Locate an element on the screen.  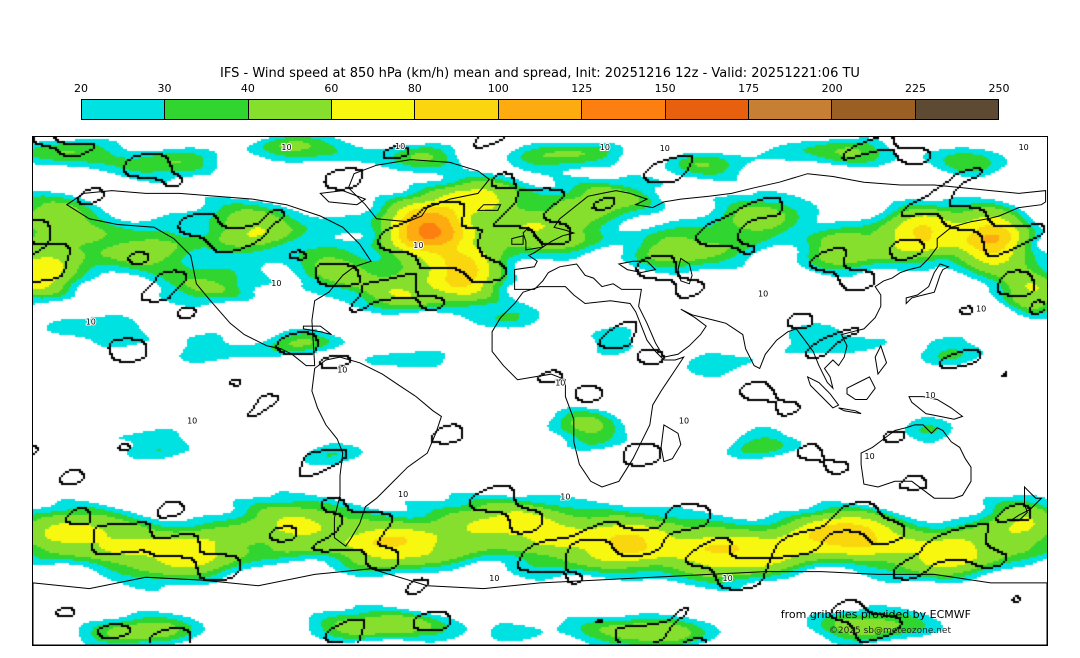
scale-tick-label: 40 is located at coordinates (247, 88).